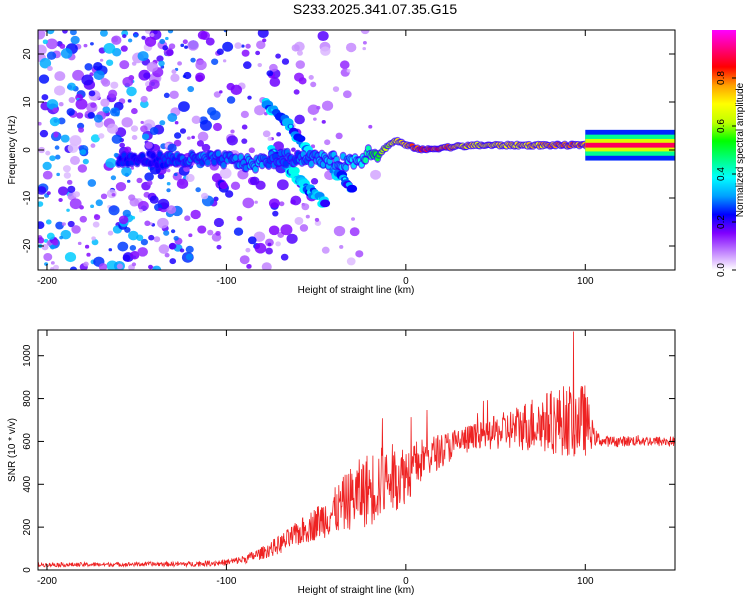  What do you see at coordinates (290, 126) in the screenshot?
I see `spectrogram-track-core` at bounding box center [290, 126].